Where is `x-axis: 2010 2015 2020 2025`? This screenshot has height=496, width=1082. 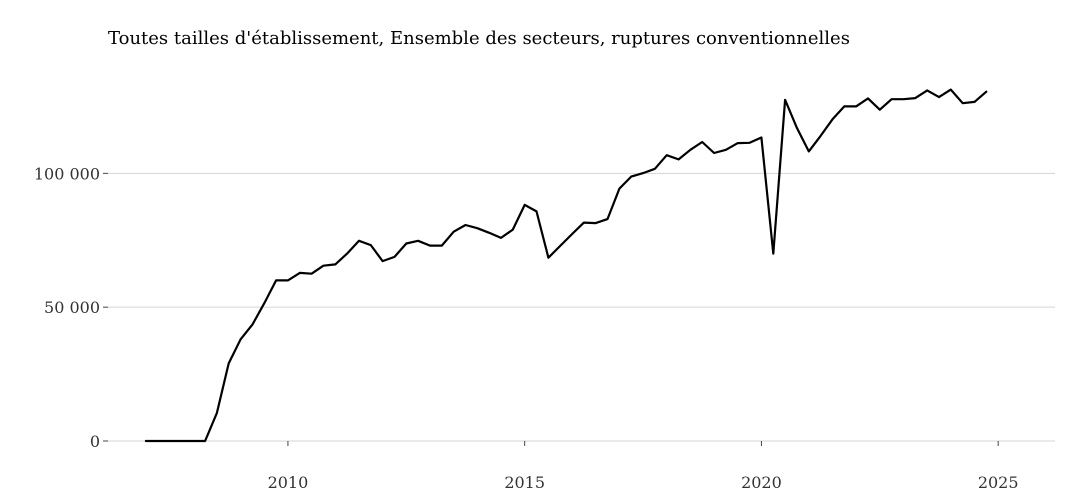
x-axis: 2010 2015 2020 2025 is located at coordinates (643, 466).